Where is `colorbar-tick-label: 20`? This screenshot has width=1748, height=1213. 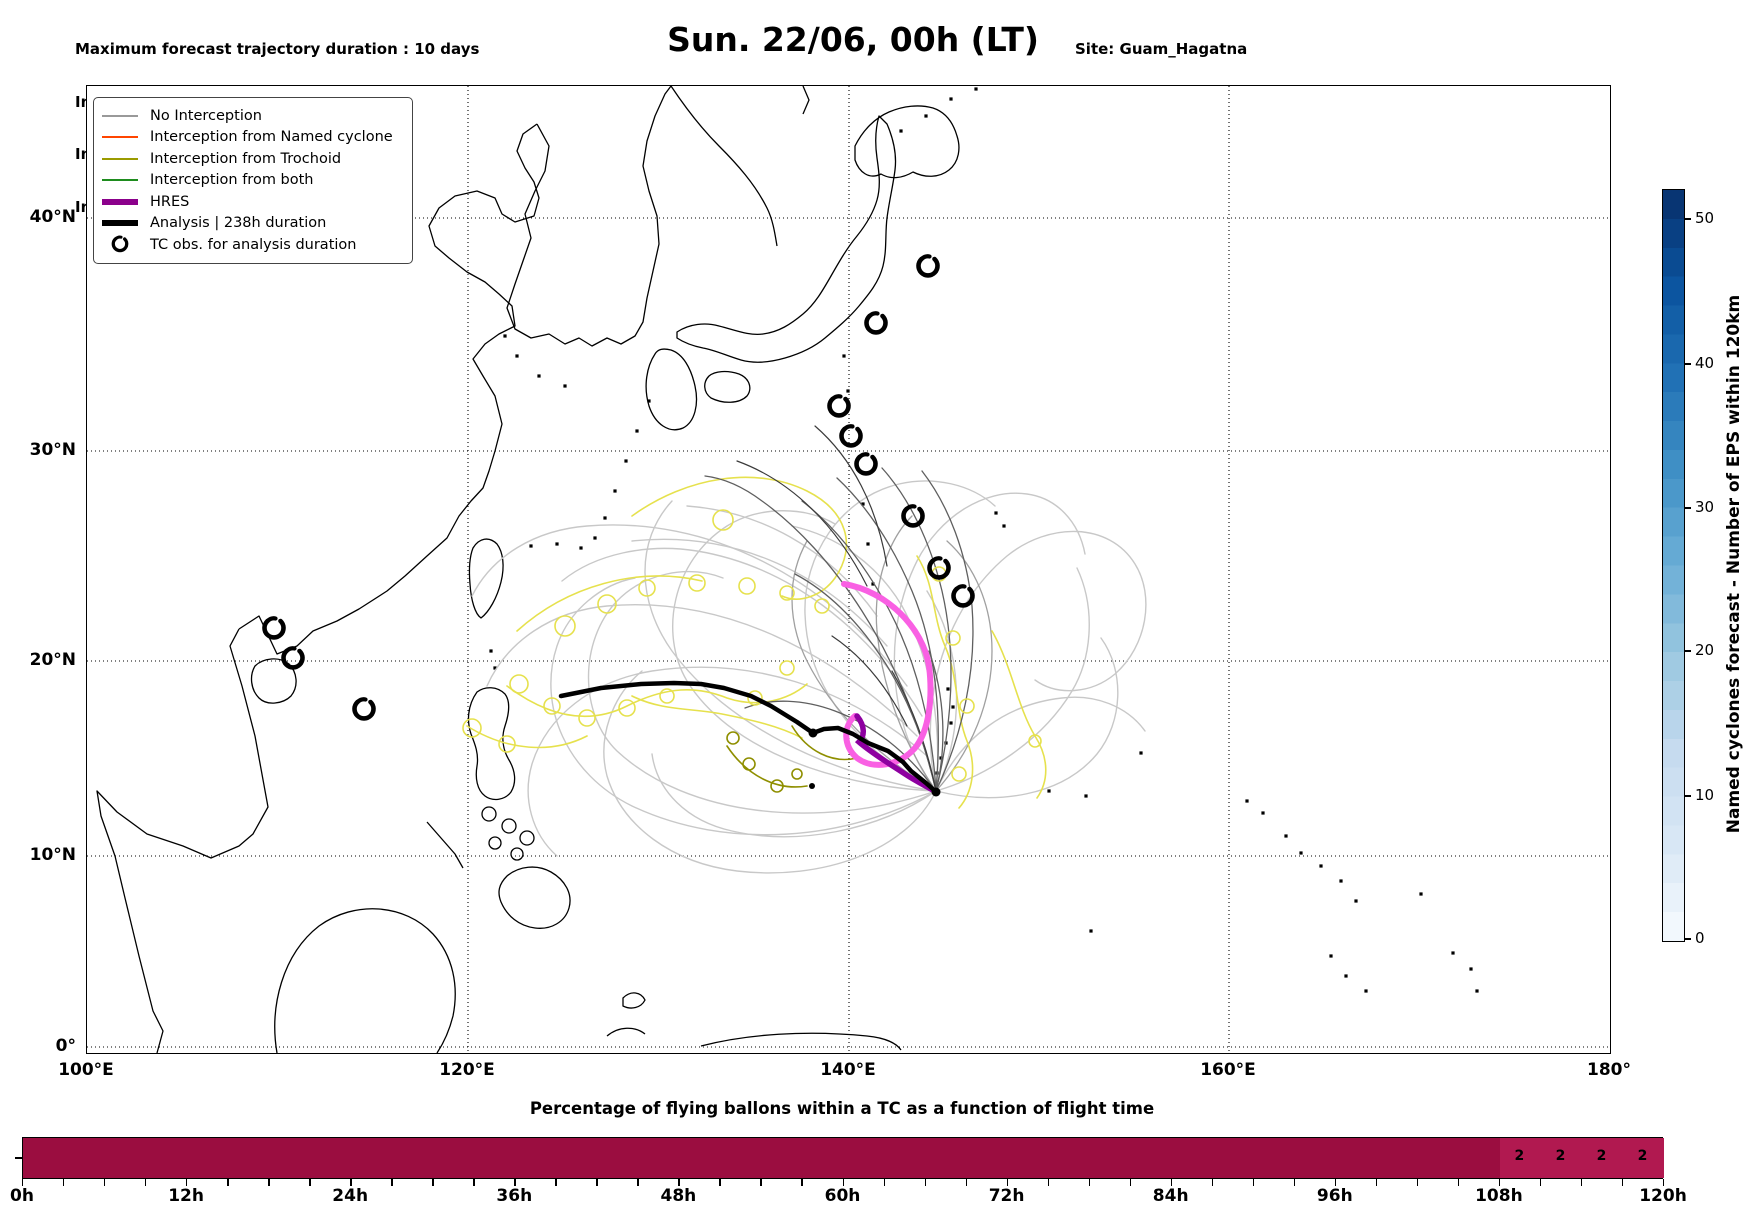 colorbar-tick-label: 20 is located at coordinates (1705, 650).